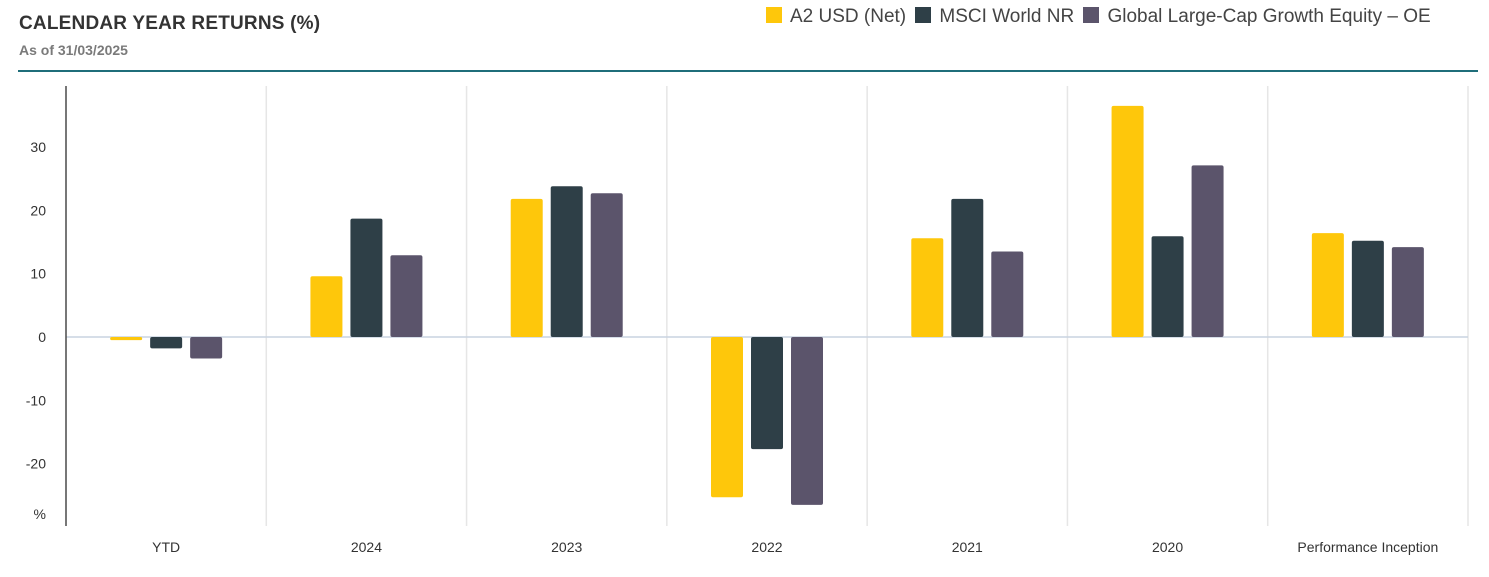  What do you see at coordinates (36, 400) in the screenshot?
I see `y-tick-label: -10` at bounding box center [36, 400].